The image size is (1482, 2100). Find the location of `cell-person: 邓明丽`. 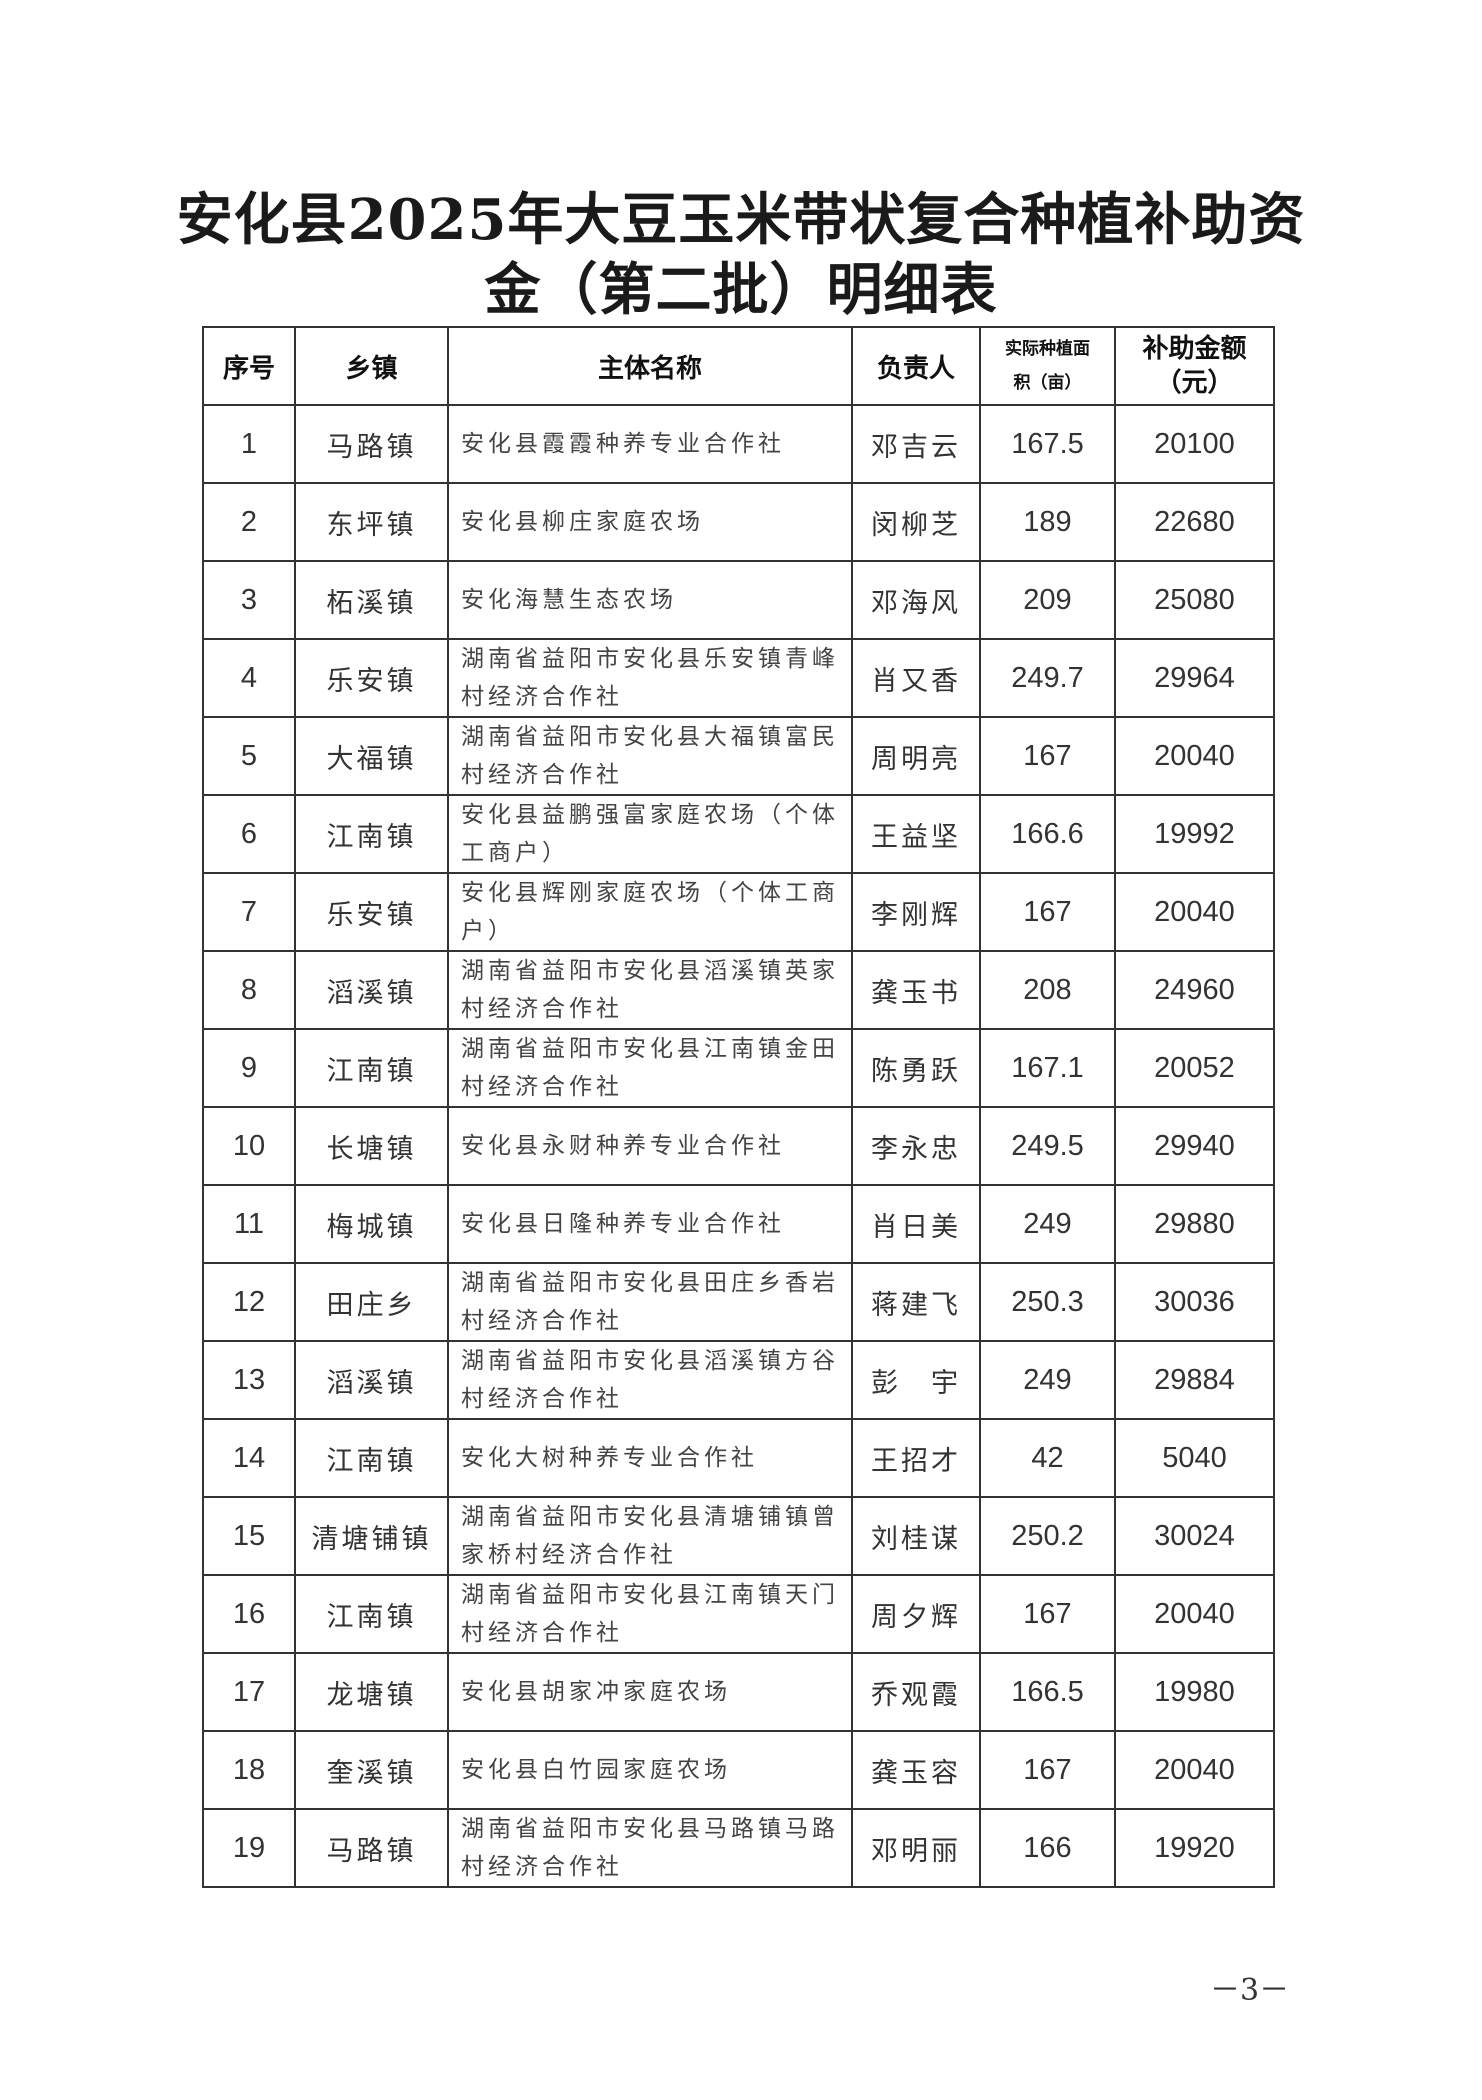

cell-person: 邓明丽 is located at coordinates (916, 1848).